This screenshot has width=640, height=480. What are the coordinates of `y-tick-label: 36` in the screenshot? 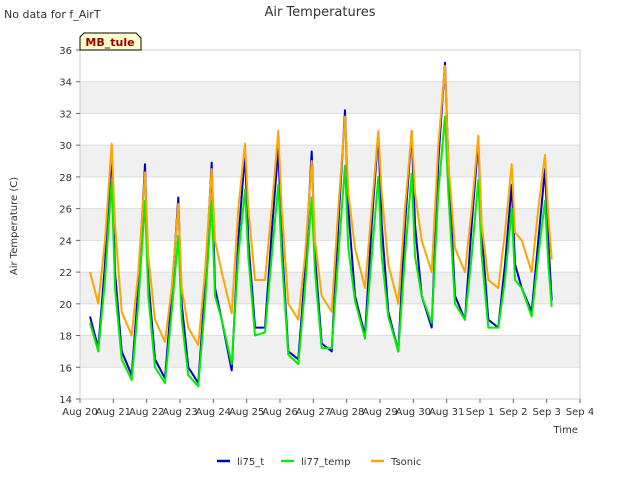 It's located at (65, 51).